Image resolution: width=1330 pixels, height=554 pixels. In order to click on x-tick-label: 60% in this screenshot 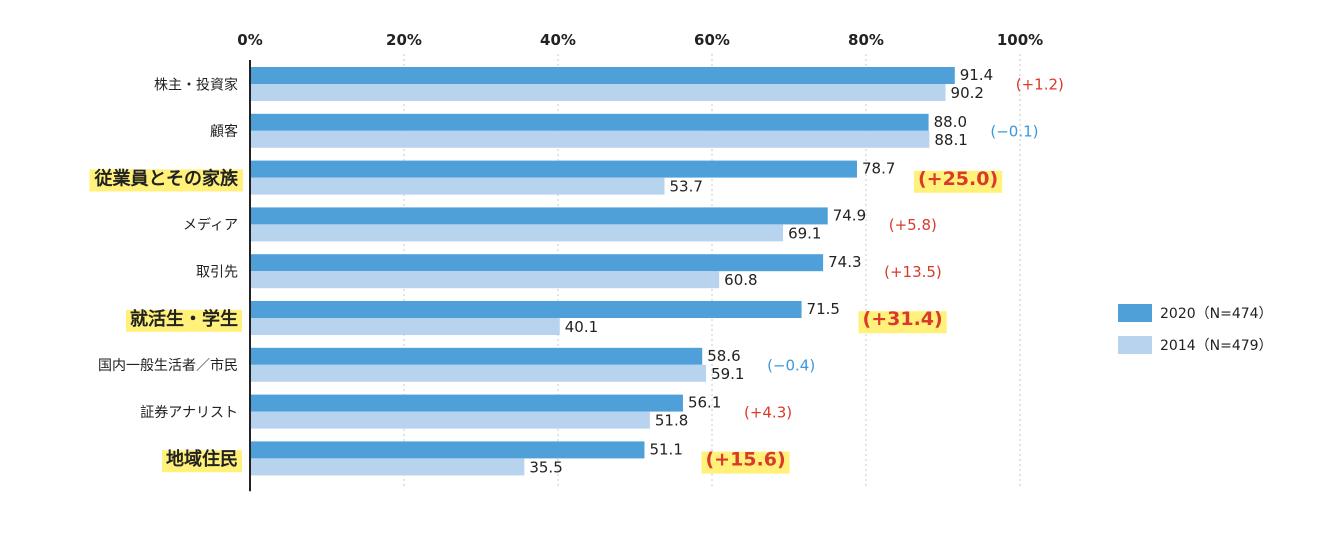, I will do `click(712, 40)`.